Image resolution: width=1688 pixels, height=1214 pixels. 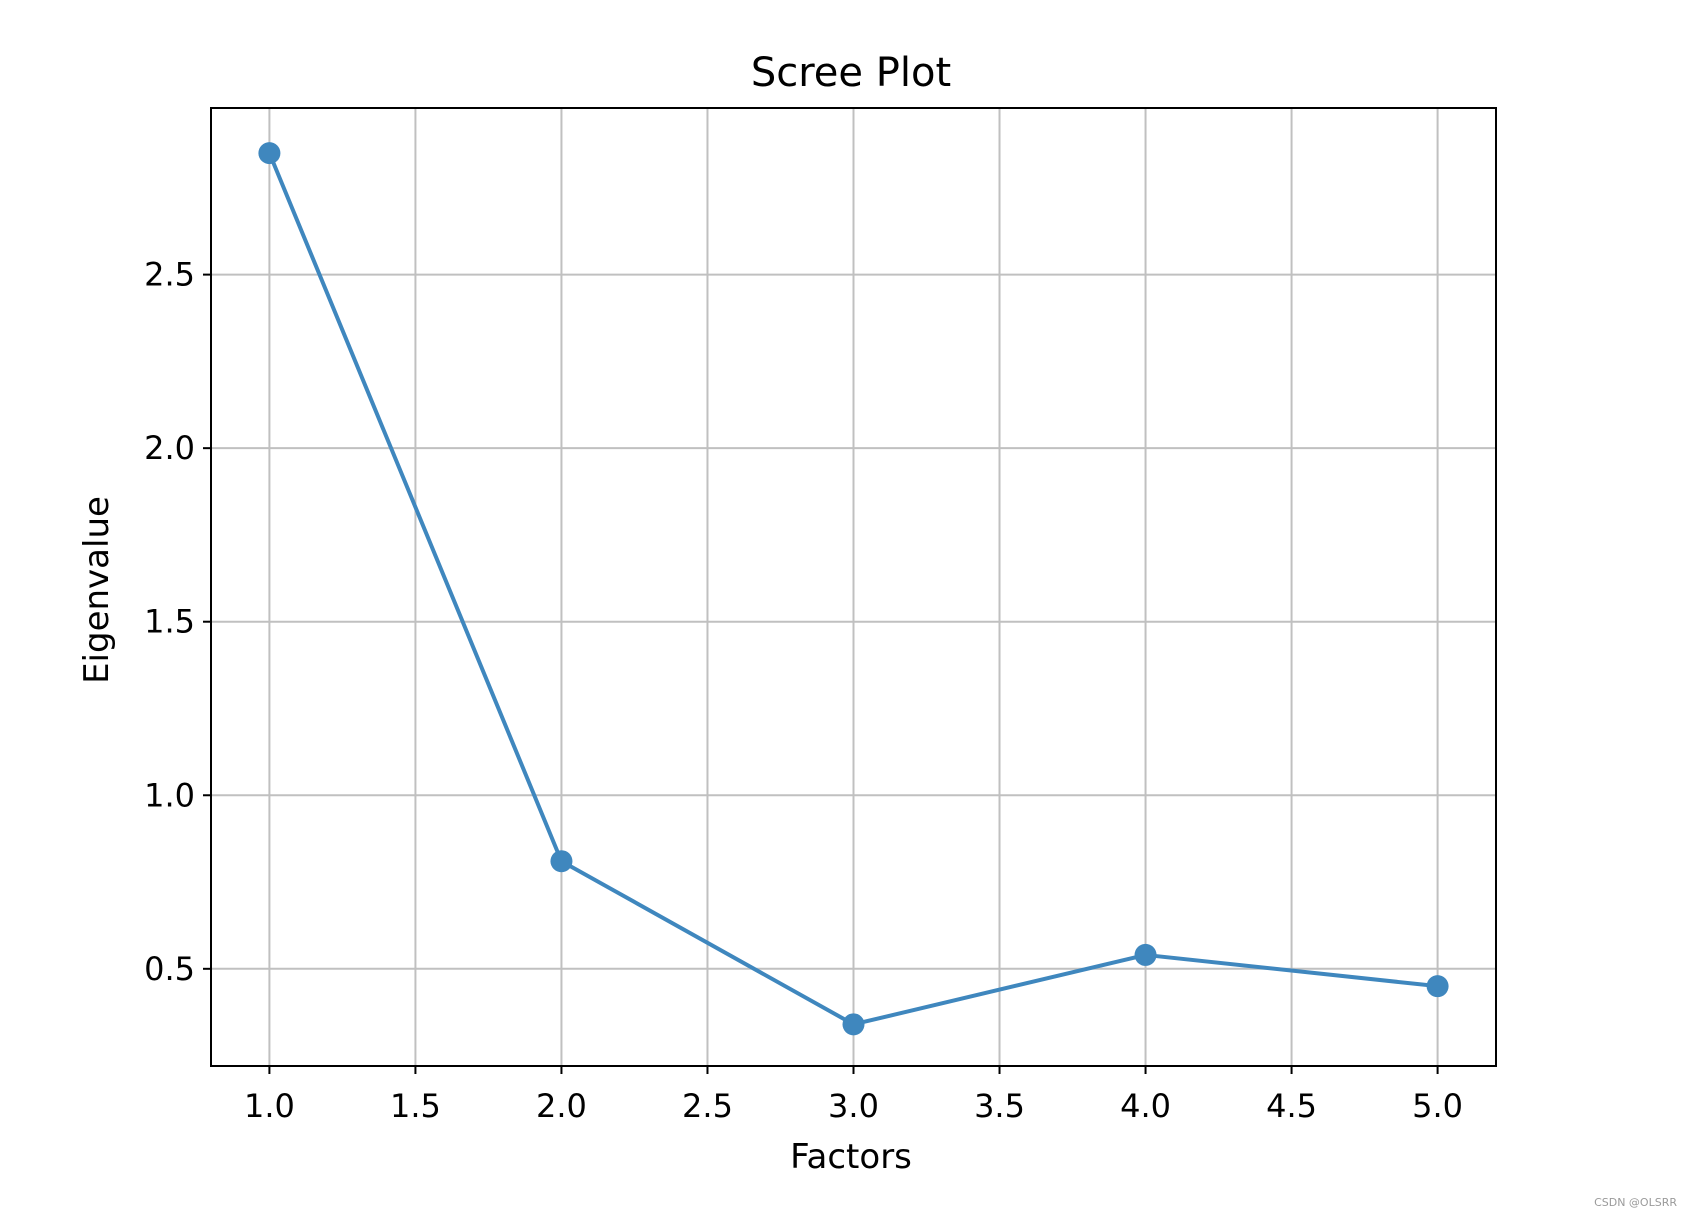 What do you see at coordinates (97, 590) in the screenshot?
I see `y-axis-label: Eigenvalue` at bounding box center [97, 590].